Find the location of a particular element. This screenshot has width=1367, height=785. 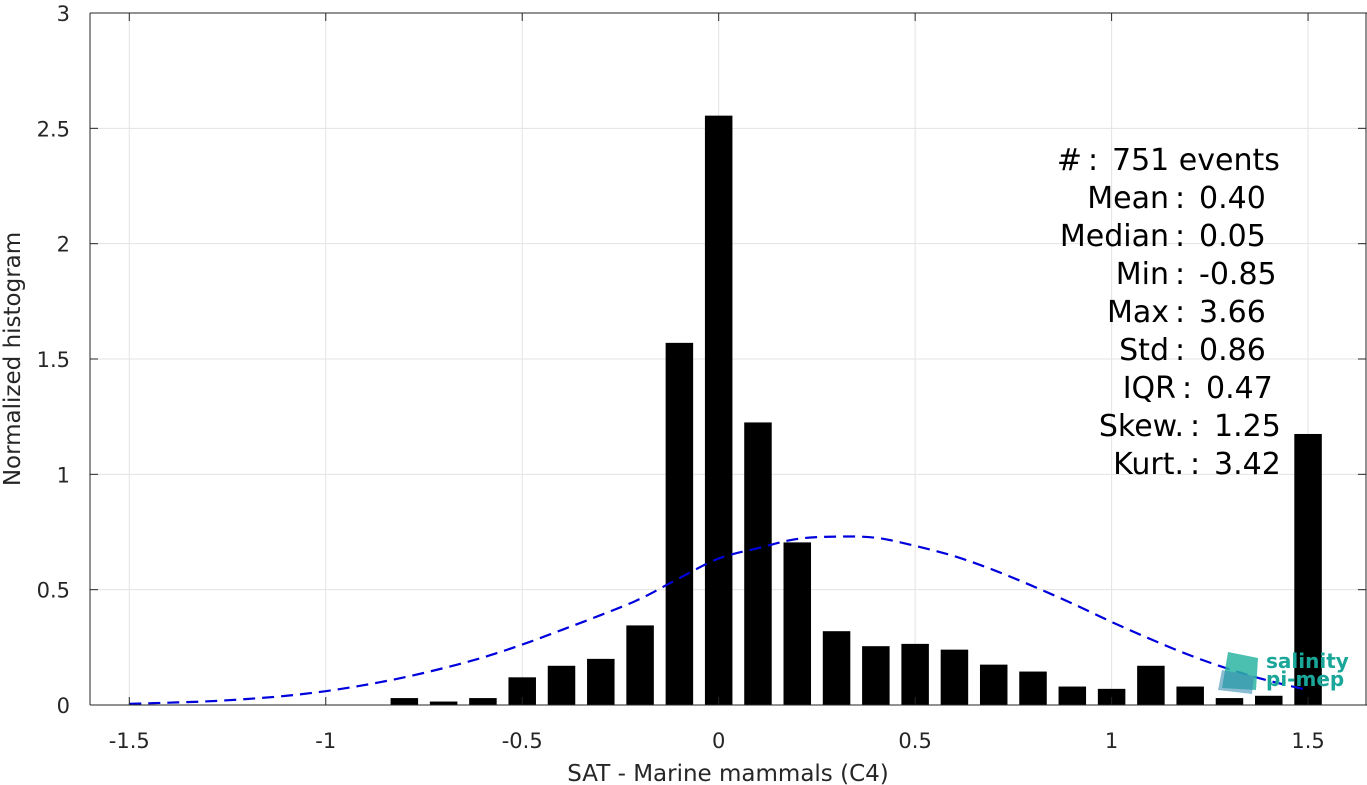

stat-value: 0.05 is located at coordinates (1232, 236).